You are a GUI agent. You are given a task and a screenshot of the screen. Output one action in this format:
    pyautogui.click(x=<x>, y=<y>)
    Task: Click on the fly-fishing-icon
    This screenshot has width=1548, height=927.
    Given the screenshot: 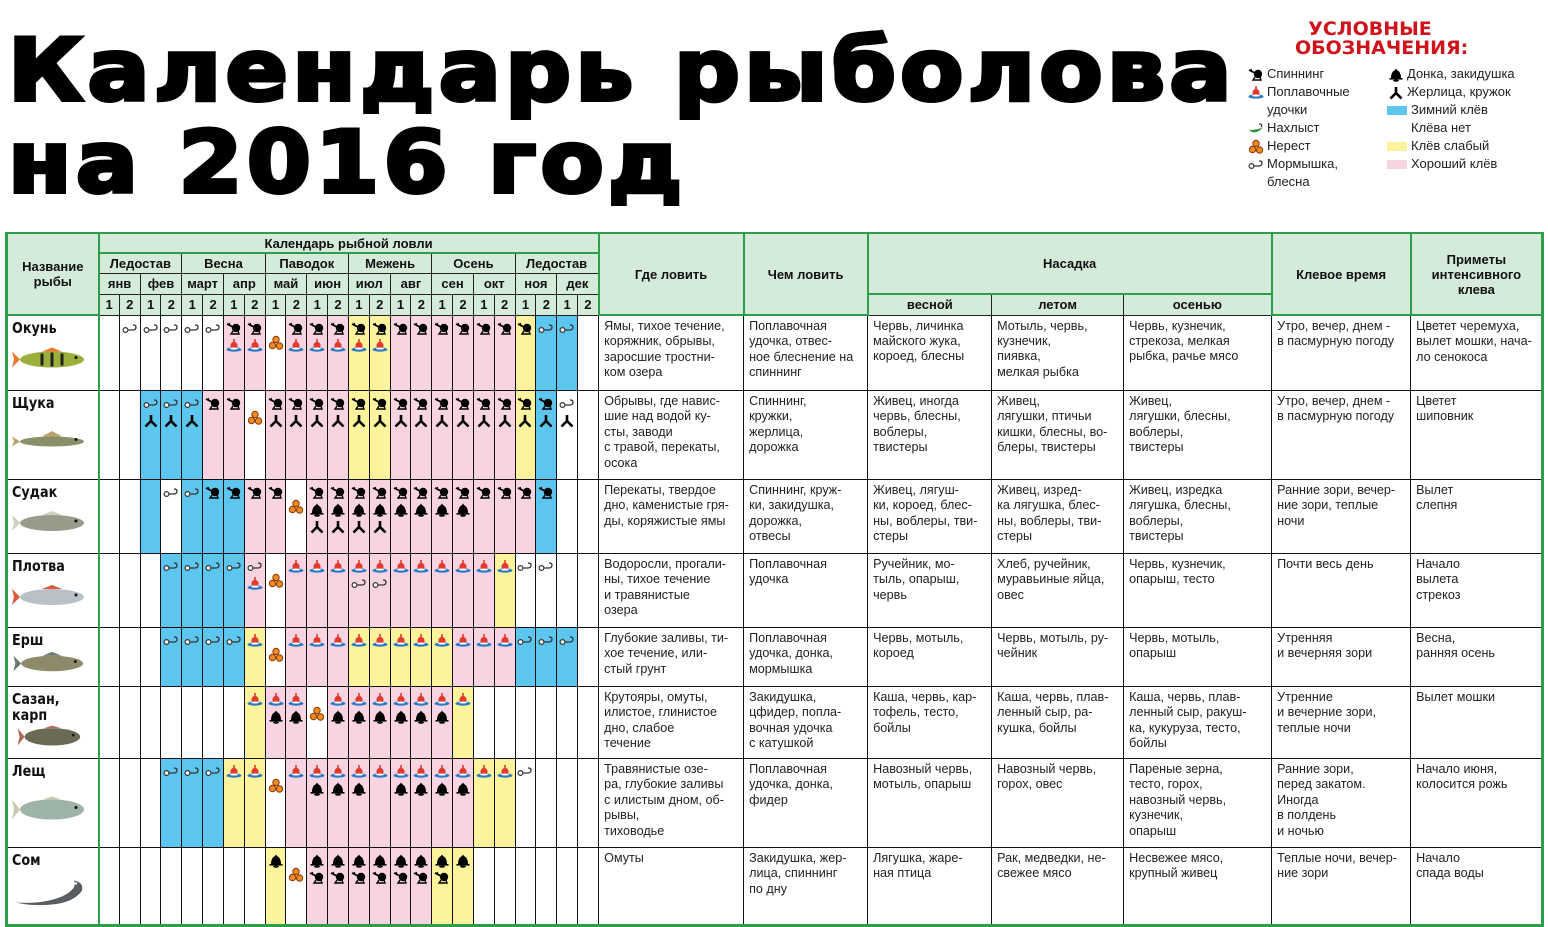 What is the action you would take?
    pyautogui.click(x=1256, y=127)
    